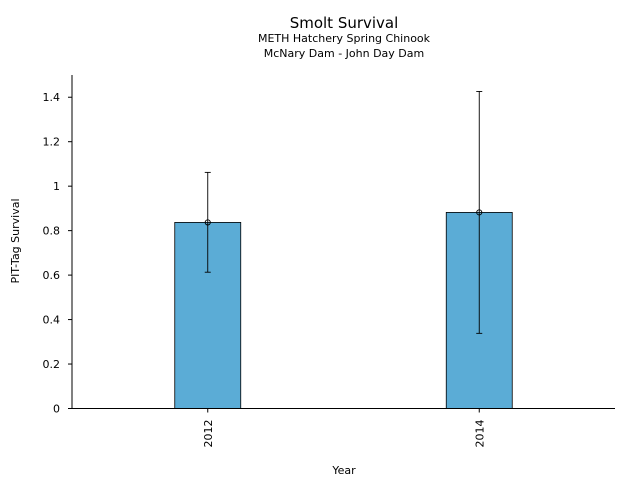 This screenshot has width=640, height=480. I want to click on y-tick-label: 0.4, so click(52, 320).